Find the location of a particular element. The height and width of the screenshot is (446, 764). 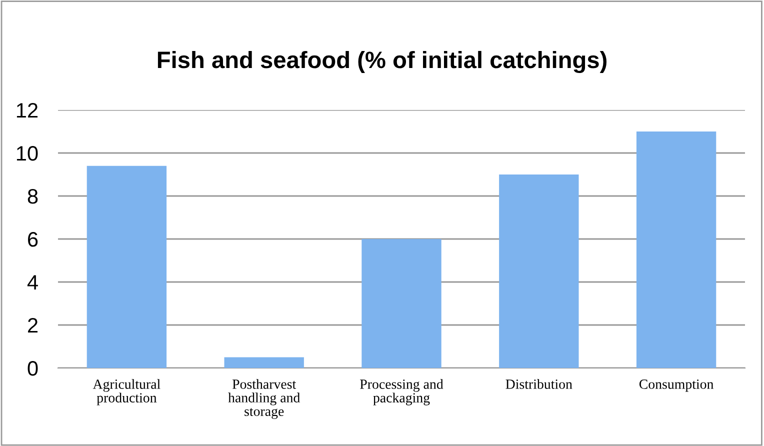

y-tick-label: 4 is located at coordinates (32, 282).